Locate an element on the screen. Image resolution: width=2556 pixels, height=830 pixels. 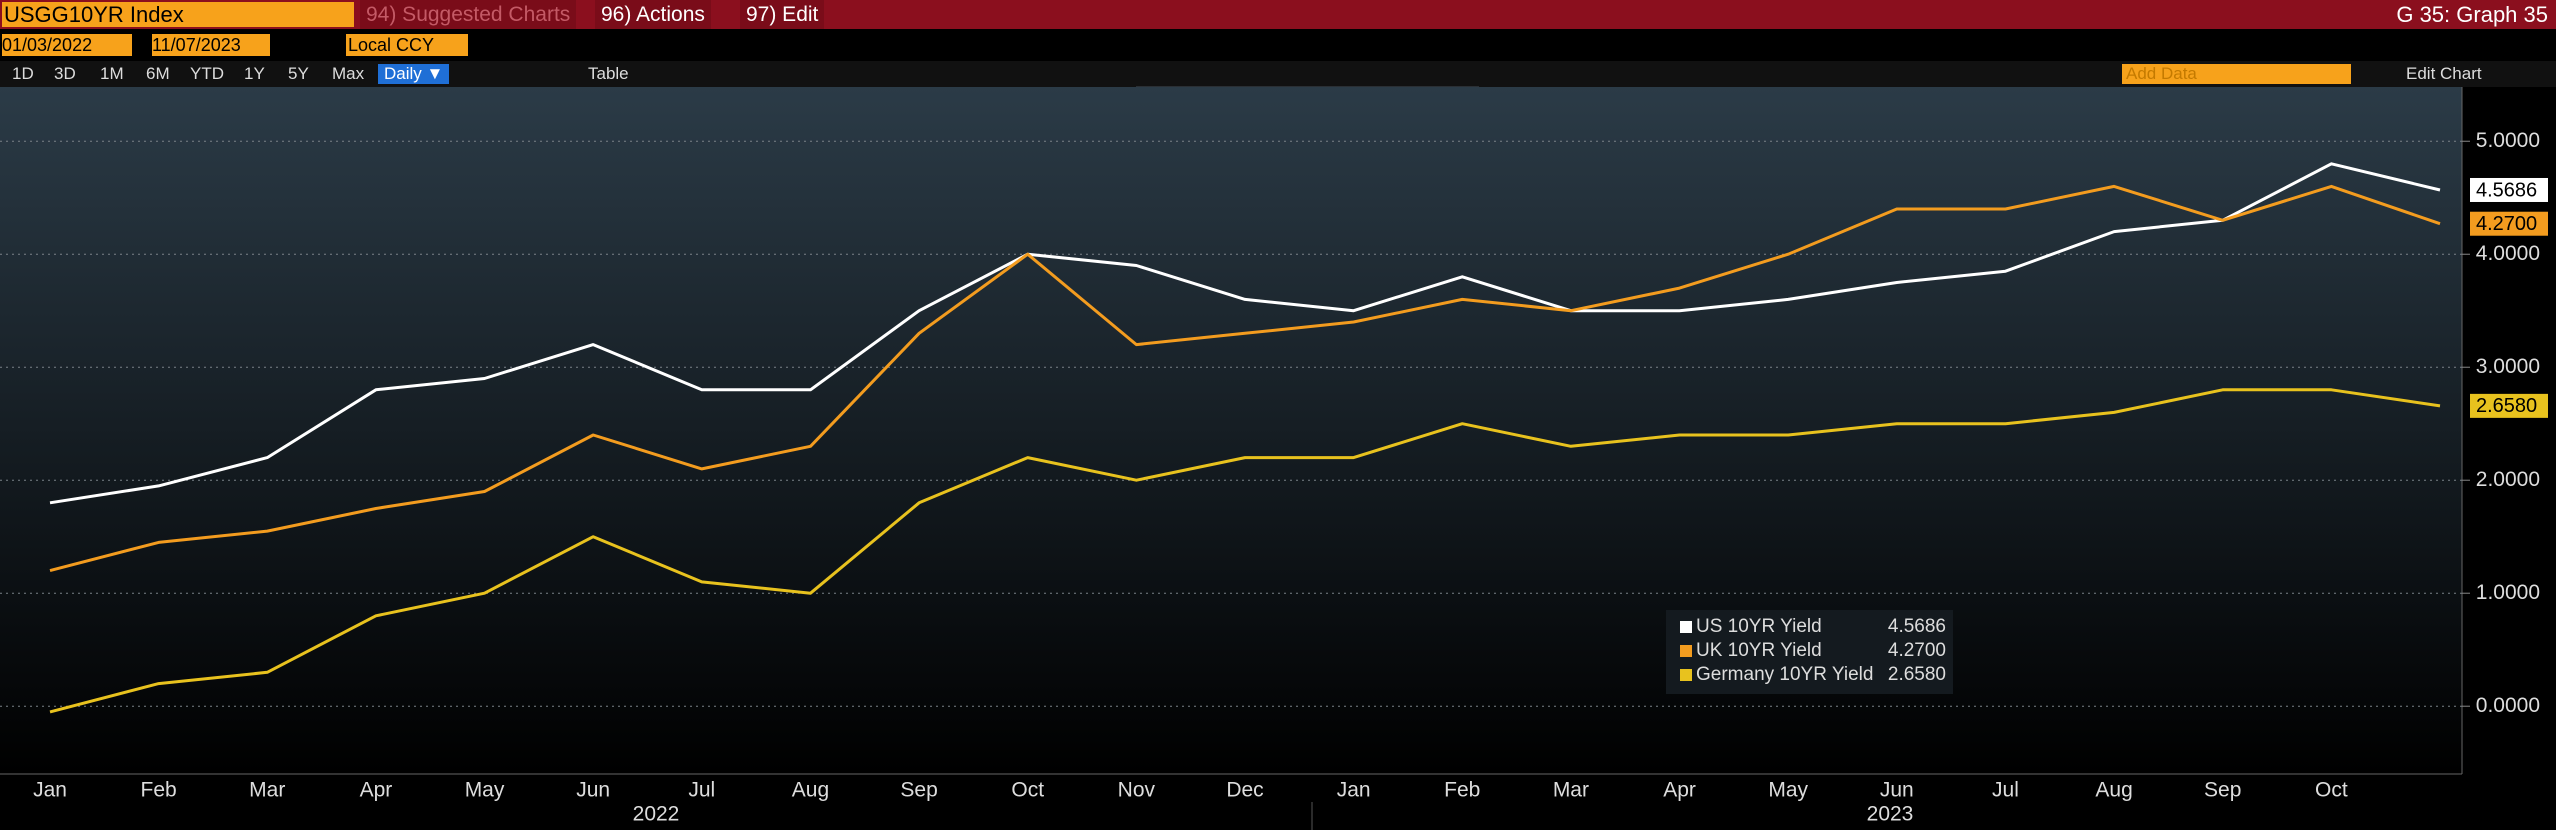
last-value-label: 4.2700 is located at coordinates (2506, 224).